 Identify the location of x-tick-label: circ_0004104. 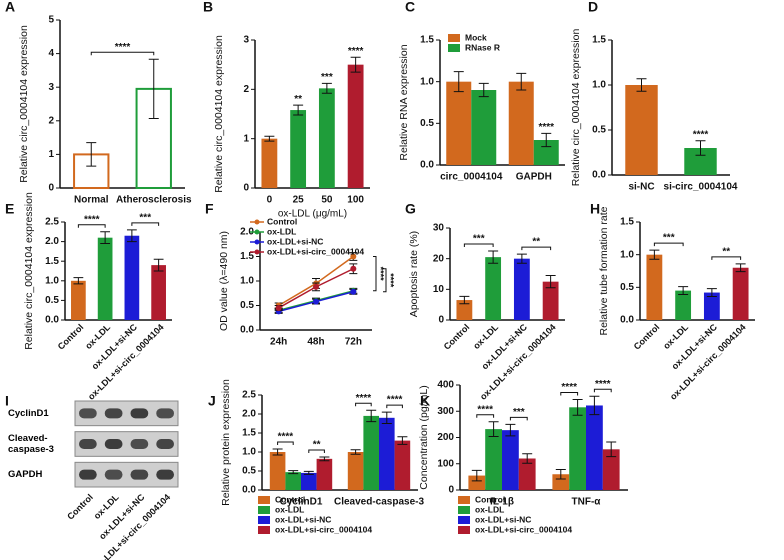
(471, 177).